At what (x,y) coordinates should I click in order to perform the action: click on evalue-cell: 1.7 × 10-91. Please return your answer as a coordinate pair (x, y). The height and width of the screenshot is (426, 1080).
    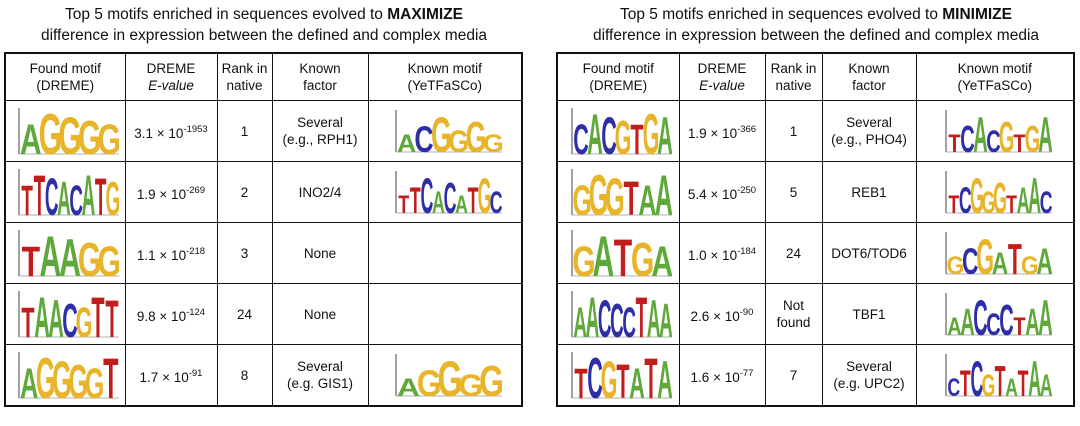
    Looking at the image, I should click on (171, 375).